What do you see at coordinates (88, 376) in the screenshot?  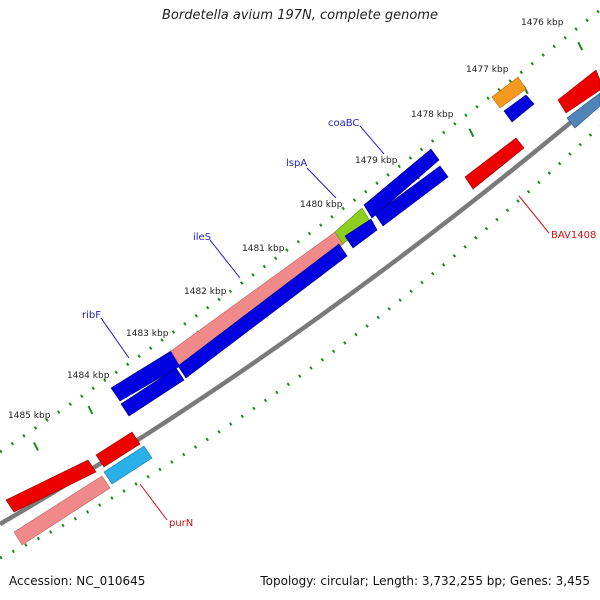 I see `kbp-label-1484: 1484 kbp` at bounding box center [88, 376].